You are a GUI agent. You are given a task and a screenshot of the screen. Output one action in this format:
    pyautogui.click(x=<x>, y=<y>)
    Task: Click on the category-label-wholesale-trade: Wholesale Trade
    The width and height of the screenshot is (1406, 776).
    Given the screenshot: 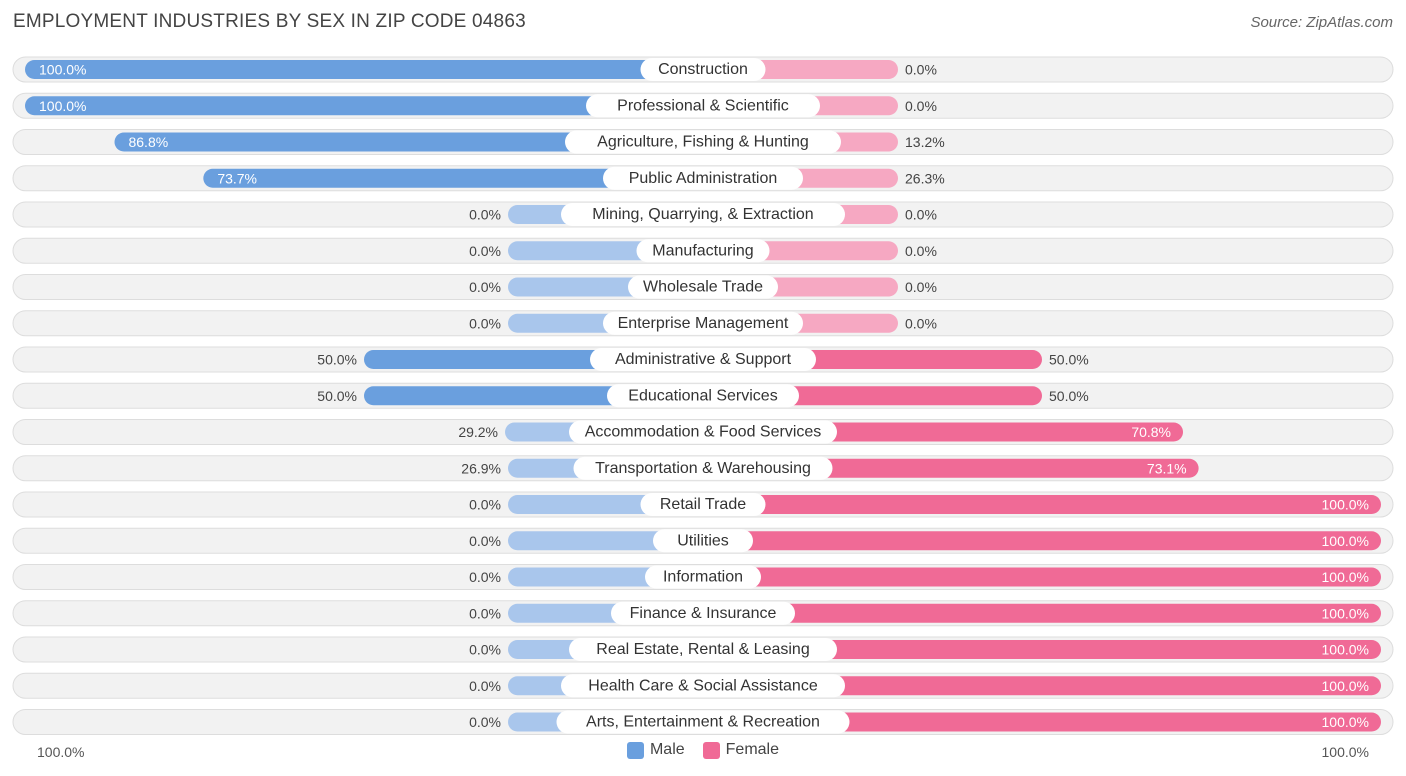 What is the action you would take?
    pyautogui.click(x=703, y=287)
    